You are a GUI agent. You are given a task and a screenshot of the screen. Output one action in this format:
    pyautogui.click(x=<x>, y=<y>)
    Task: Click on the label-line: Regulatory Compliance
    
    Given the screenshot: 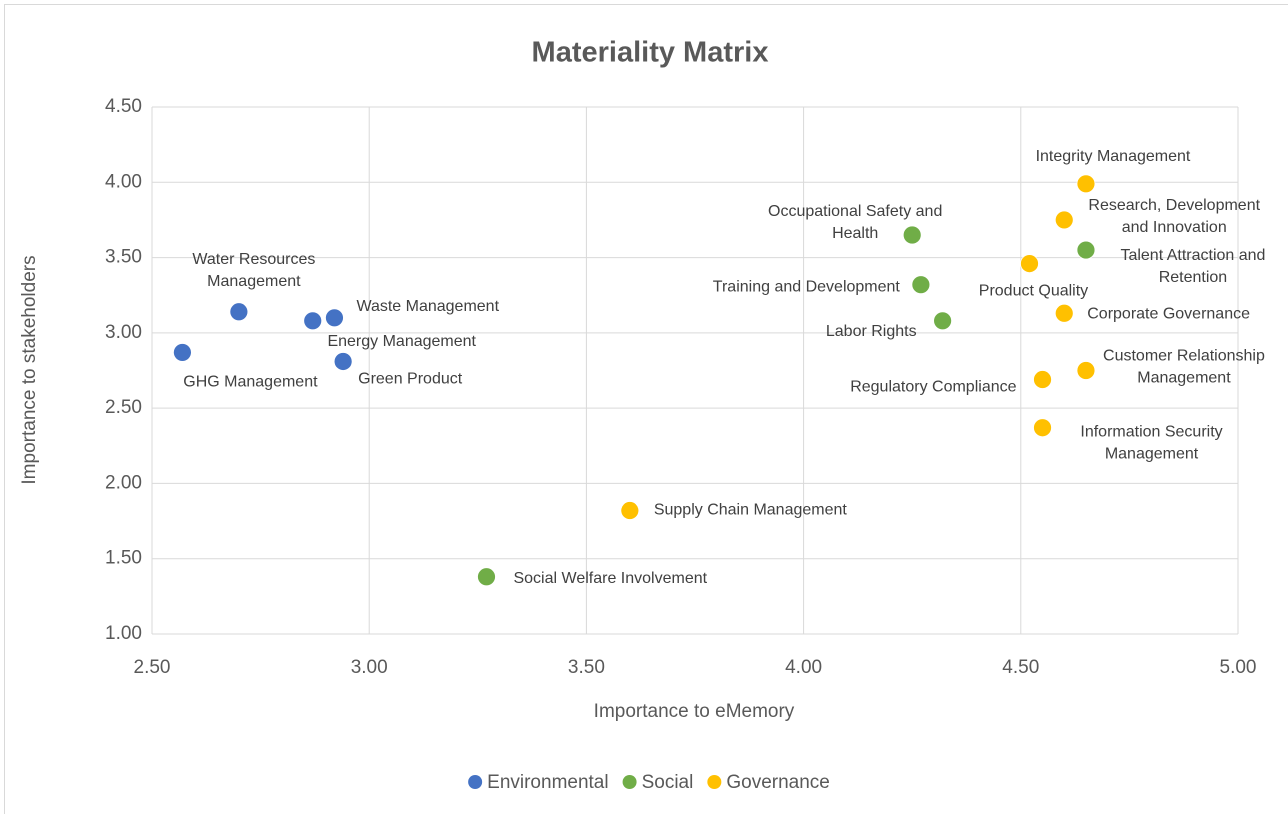 What is the action you would take?
    pyautogui.click(x=933, y=387)
    